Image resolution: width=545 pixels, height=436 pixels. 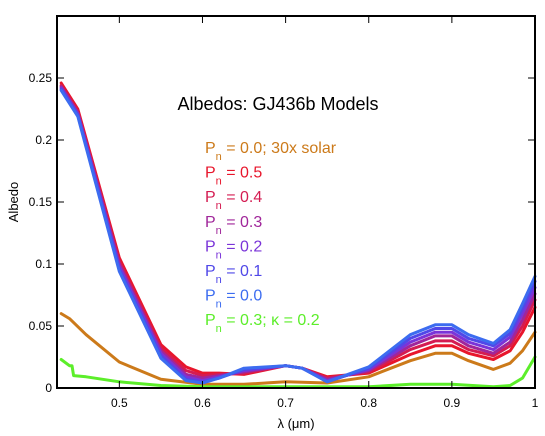 I want to click on legend-entry-5: Pn = 0.1, so click(x=233, y=274).